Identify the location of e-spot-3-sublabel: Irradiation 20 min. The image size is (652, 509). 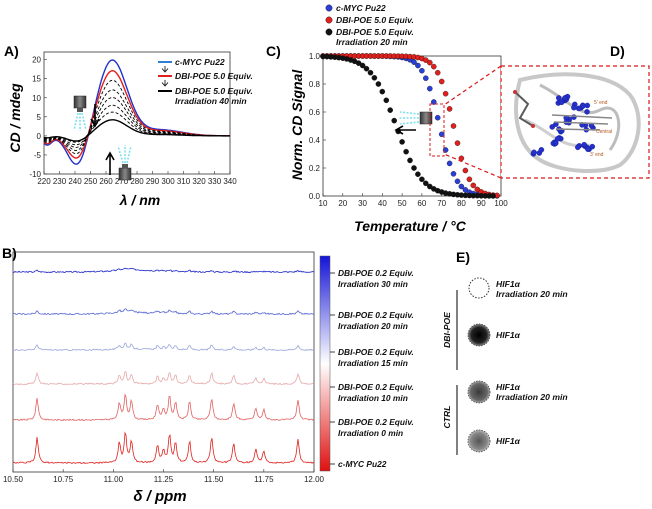
(532, 397).